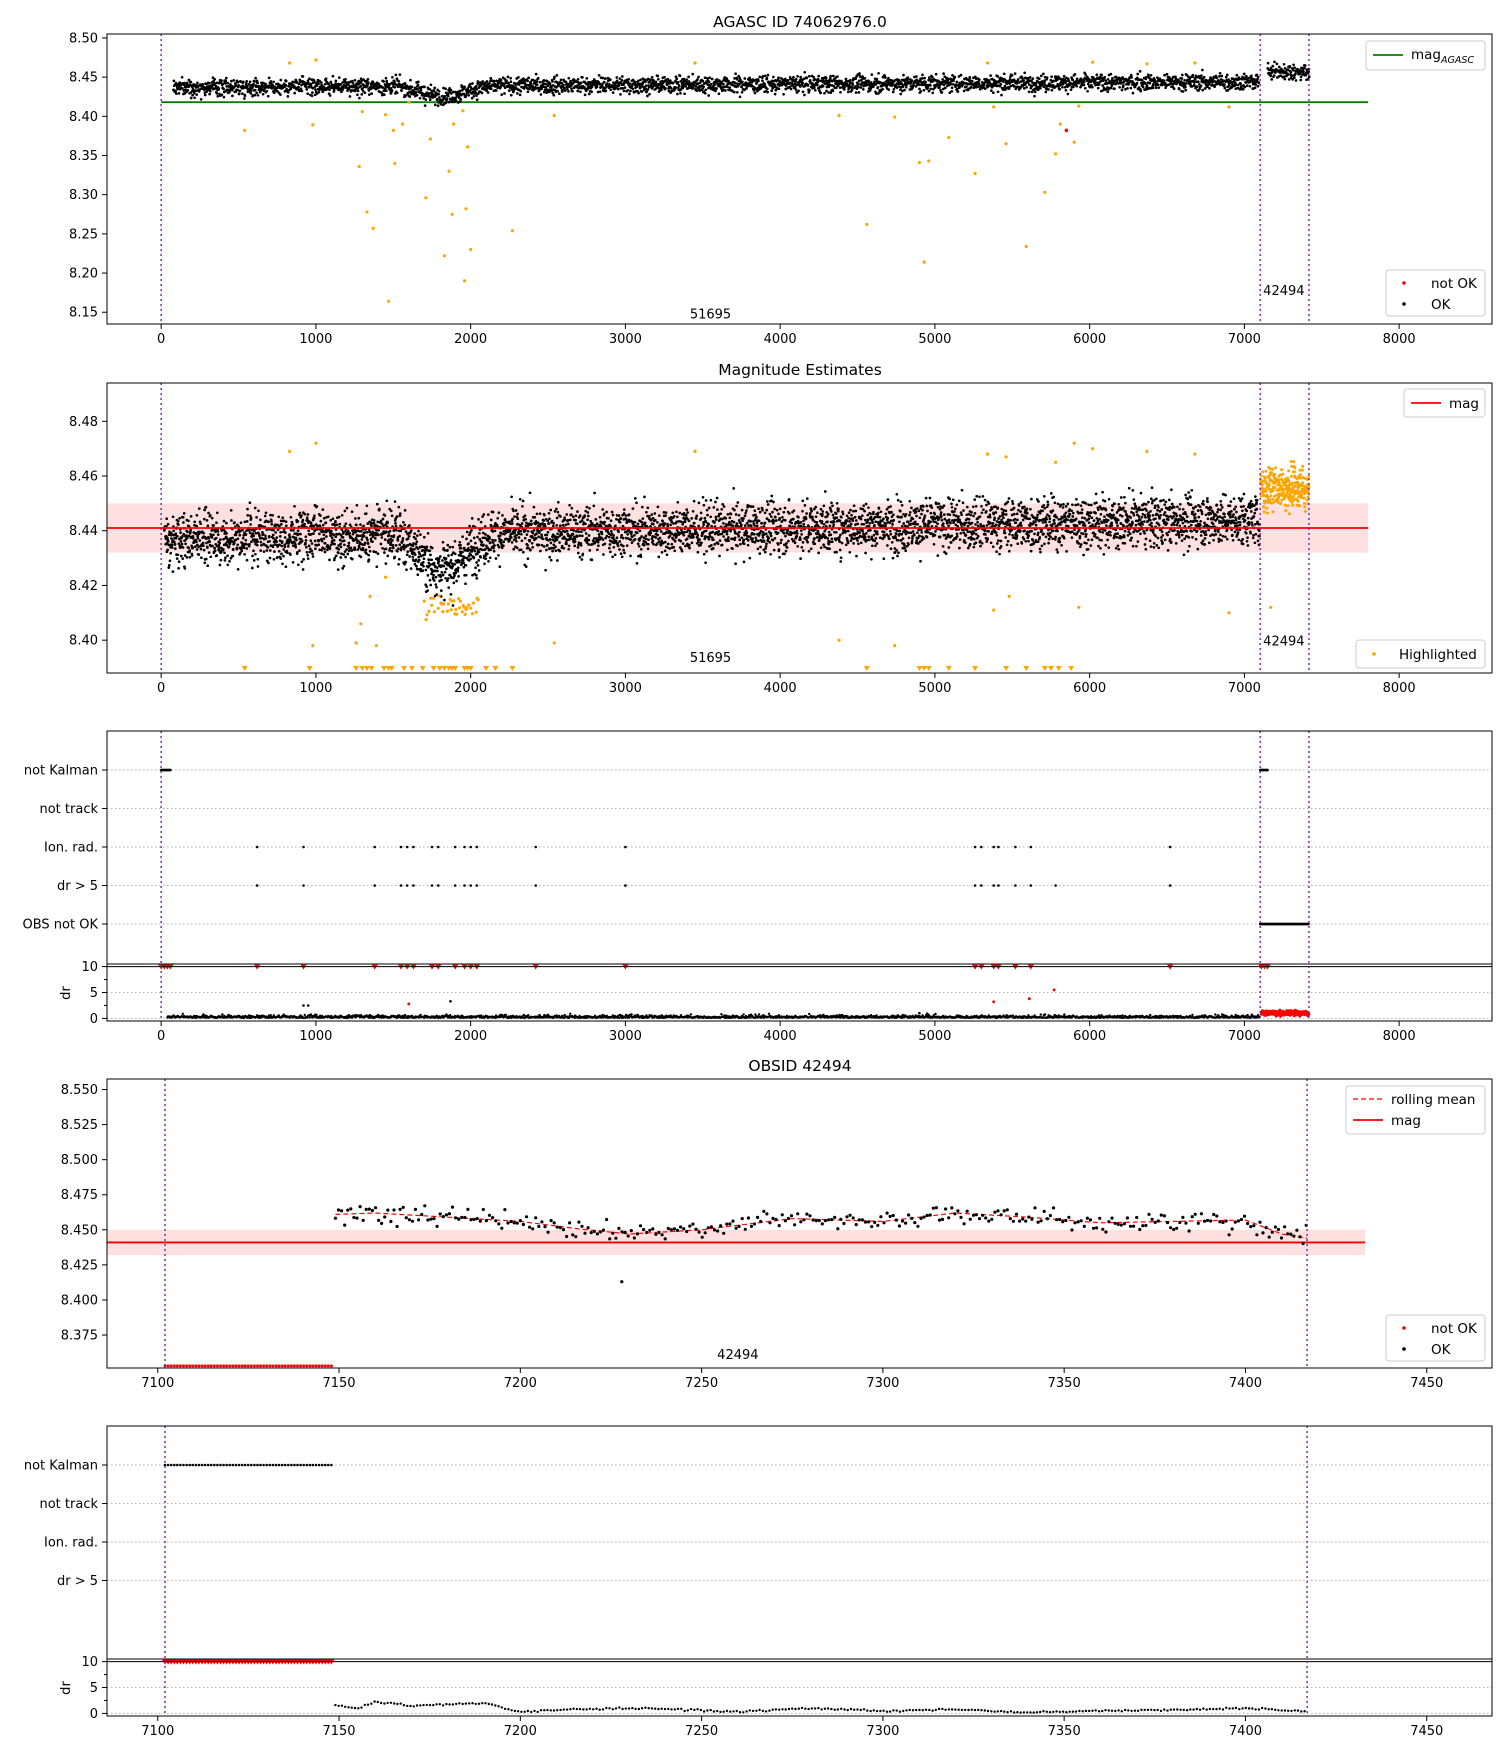  Describe the element at coordinates (934, 688) in the screenshot. I see `p2-xtick-label: 5000` at that location.